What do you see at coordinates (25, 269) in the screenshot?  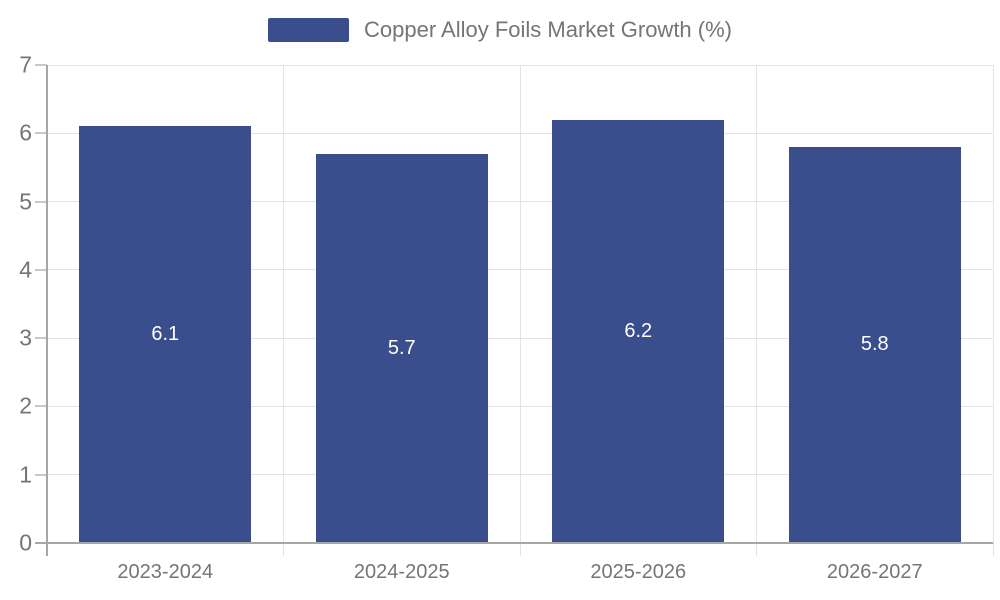 I see `y-tick-label: 4` at bounding box center [25, 269].